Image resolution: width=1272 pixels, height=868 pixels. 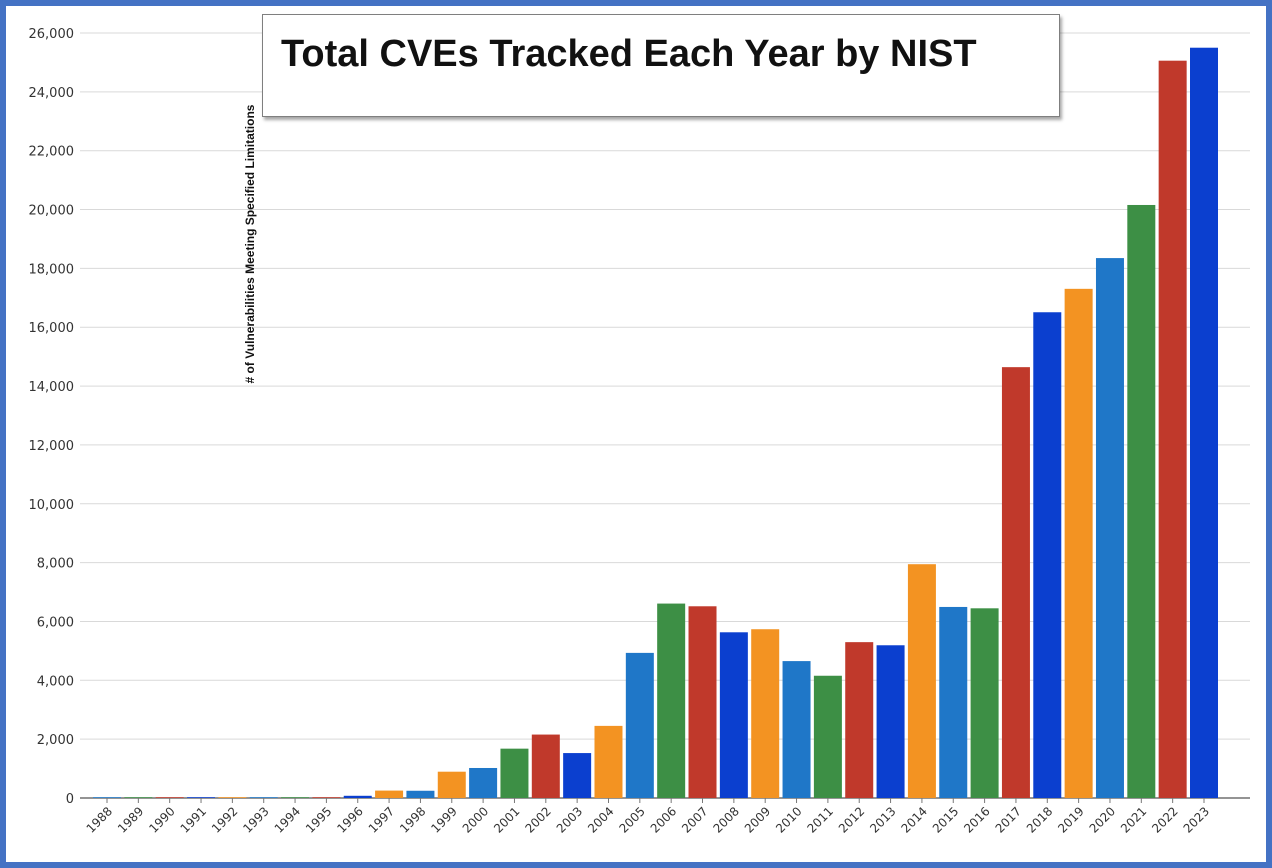 What do you see at coordinates (420, 794) in the screenshot?
I see `bar-1998` at bounding box center [420, 794].